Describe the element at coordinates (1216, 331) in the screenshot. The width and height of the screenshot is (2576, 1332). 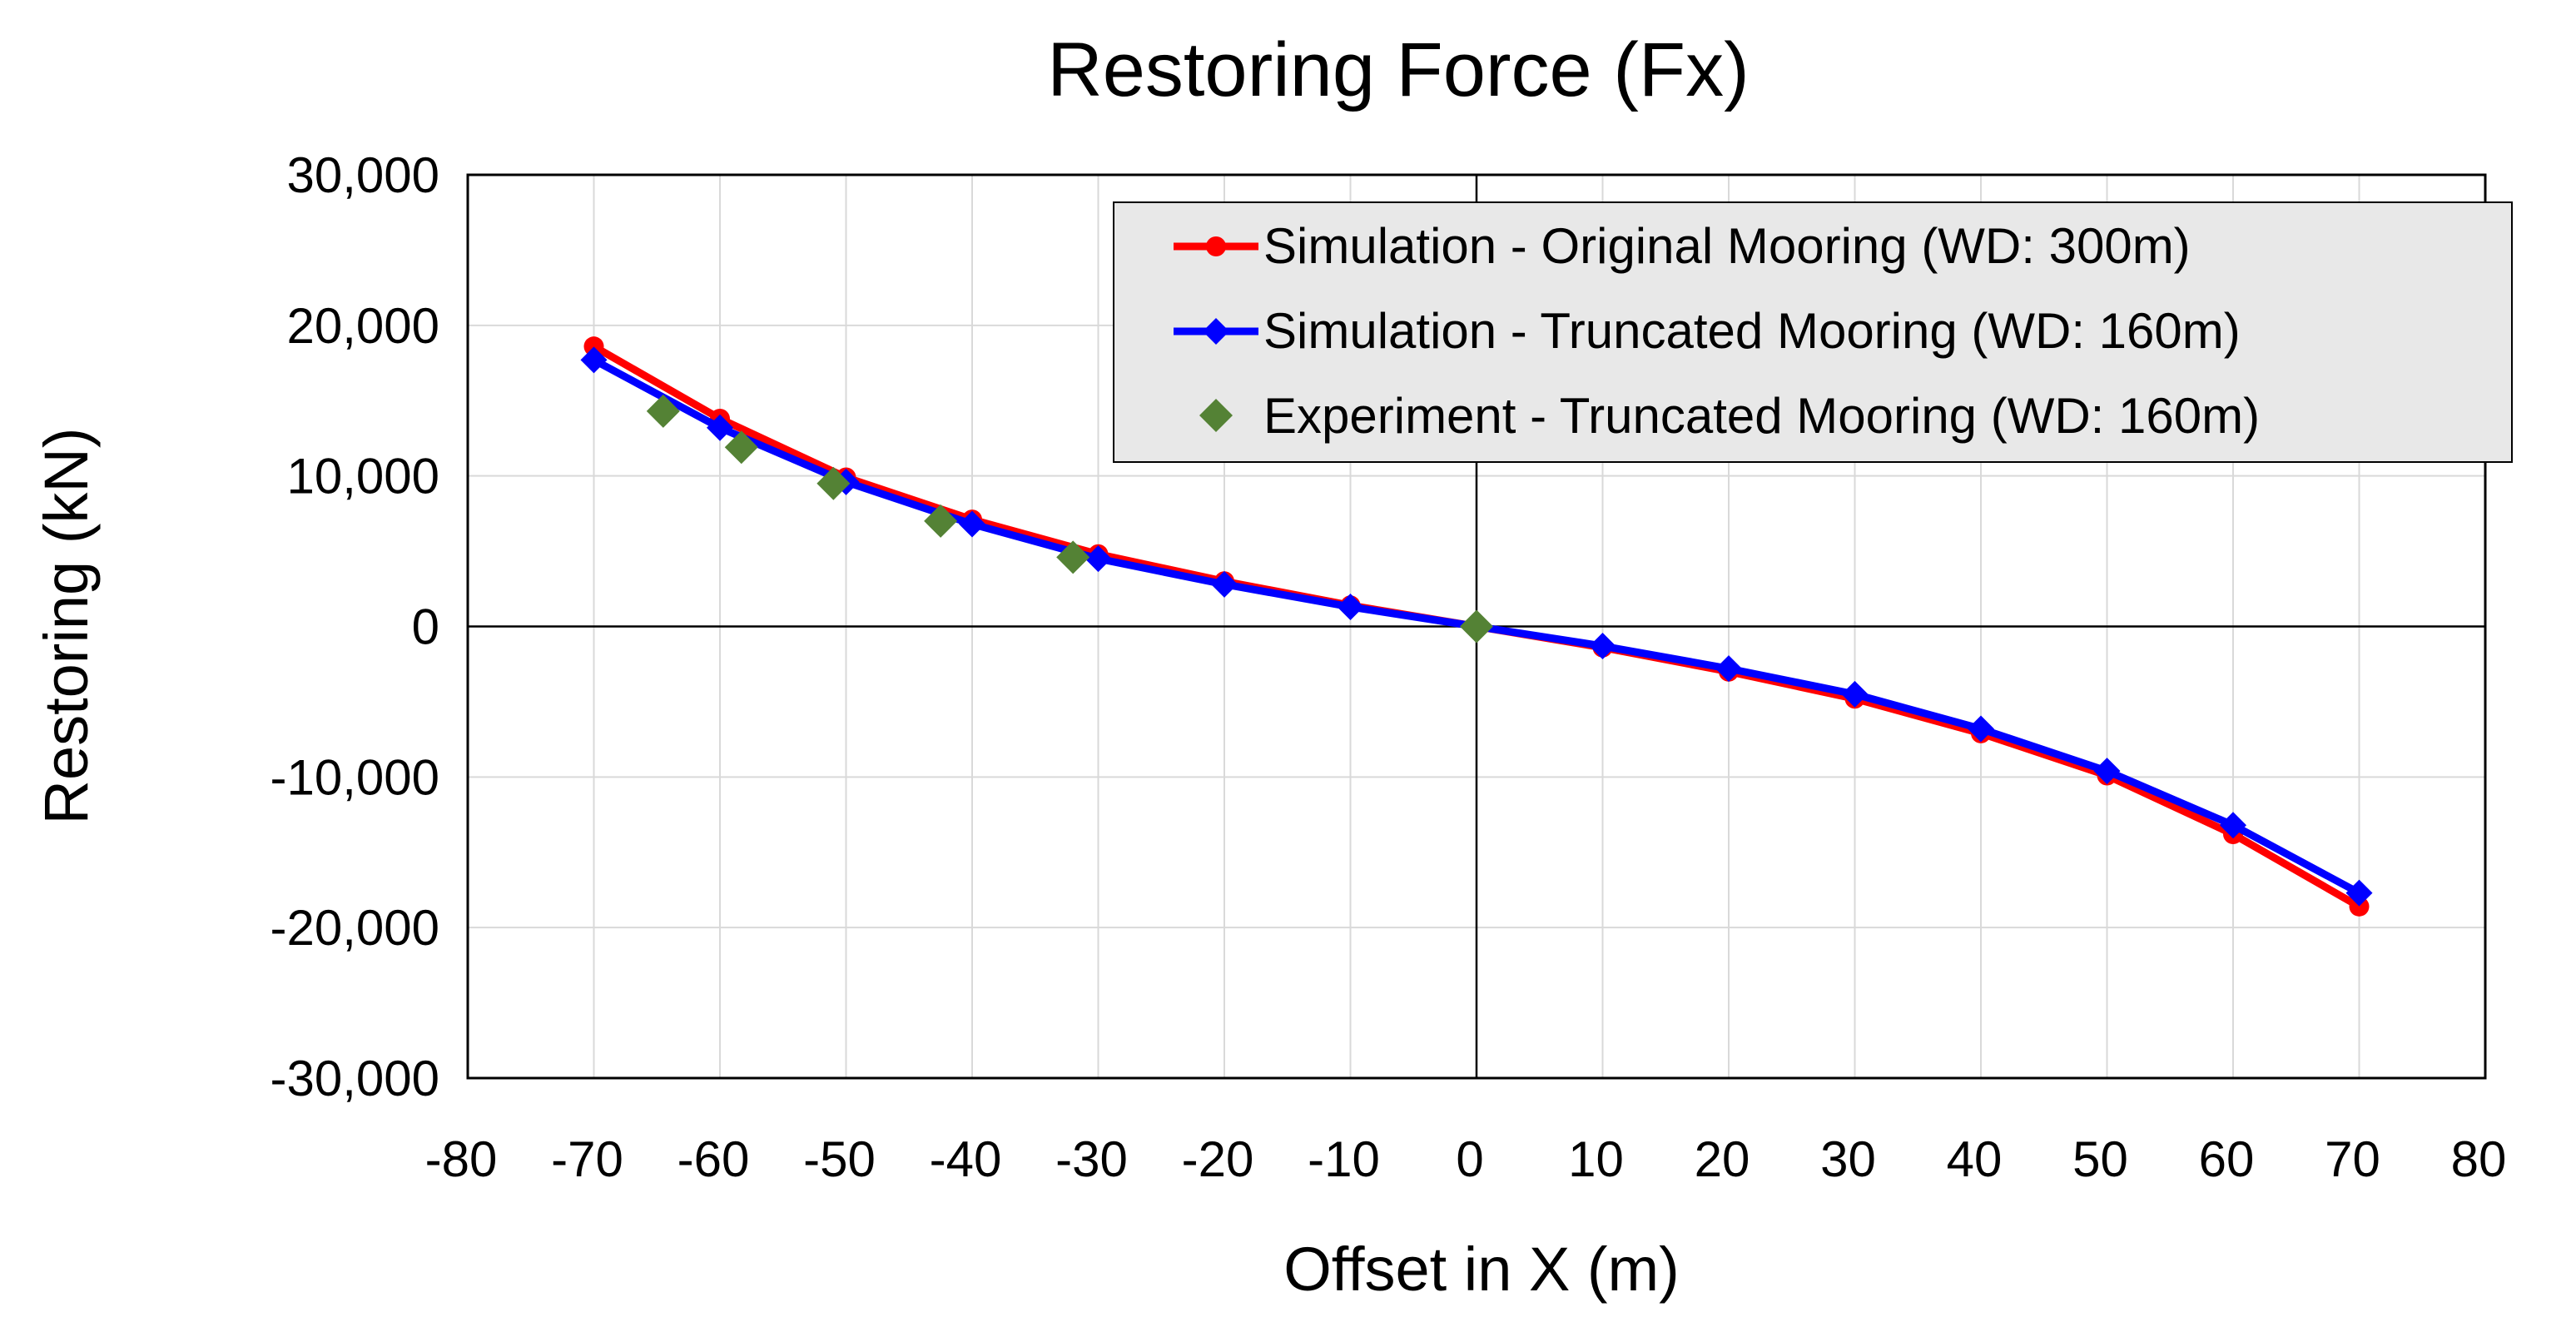
I see `legend-marker-truncated` at that location.